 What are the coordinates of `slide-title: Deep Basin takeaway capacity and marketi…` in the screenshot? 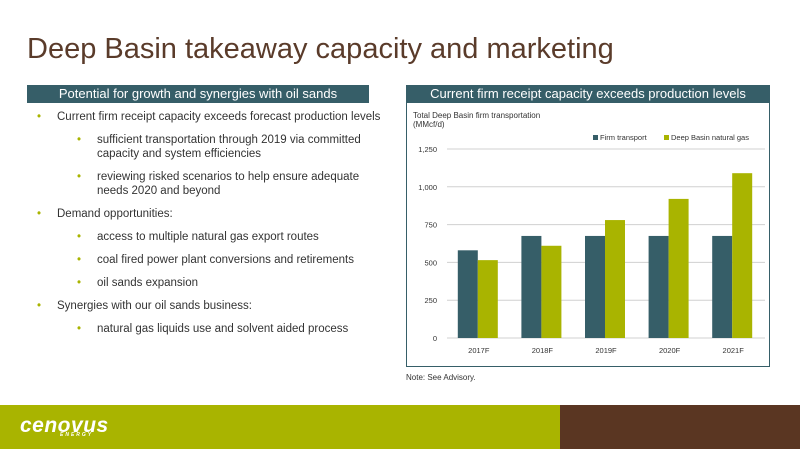 It's located at (320, 49).